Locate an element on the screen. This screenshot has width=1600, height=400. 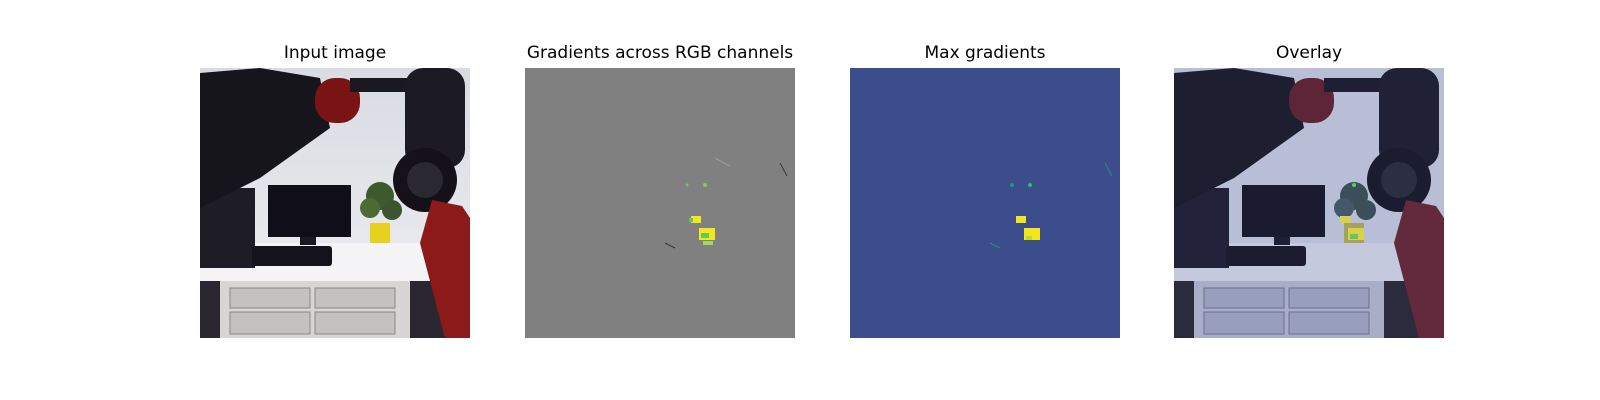
panel-title: Input image is located at coordinates (335, 53).